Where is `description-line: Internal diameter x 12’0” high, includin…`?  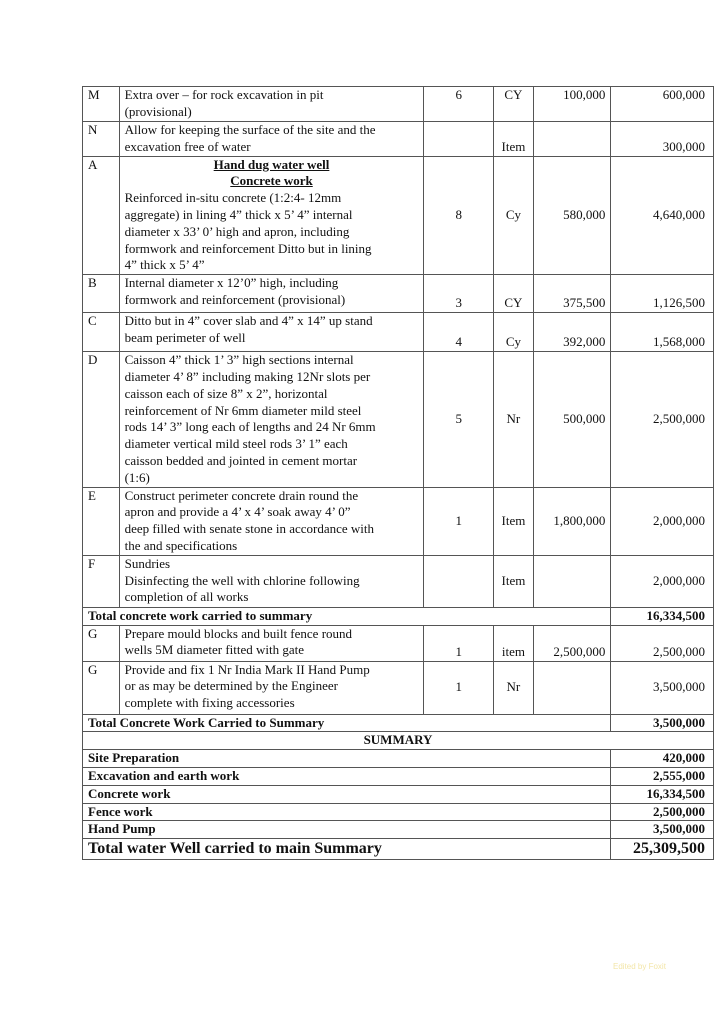 description-line: Internal diameter x 12’0” high, includin… is located at coordinates (231, 283).